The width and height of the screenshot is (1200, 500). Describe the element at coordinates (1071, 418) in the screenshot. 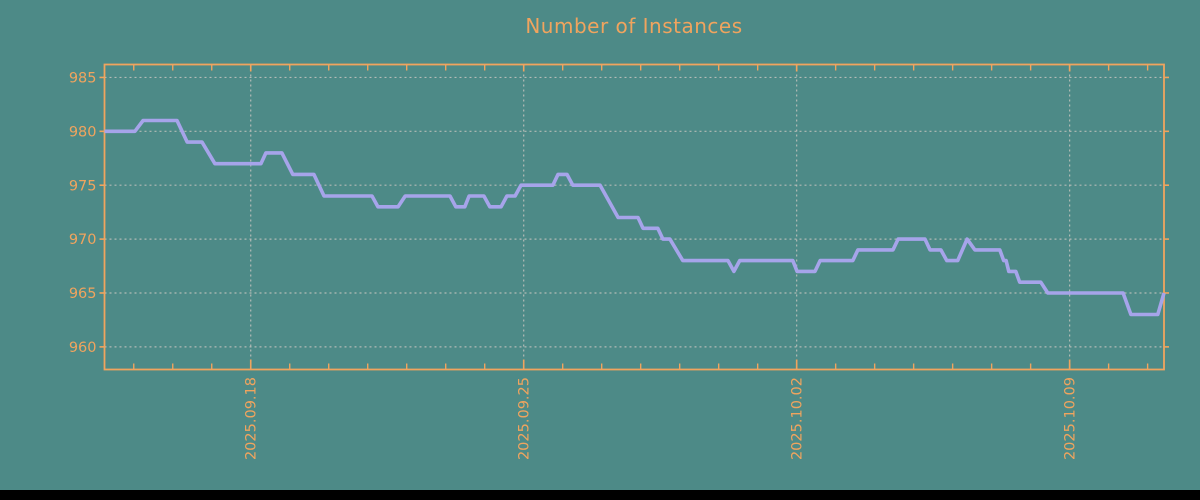

I see `x-axis-label: 2025.10.09` at that location.